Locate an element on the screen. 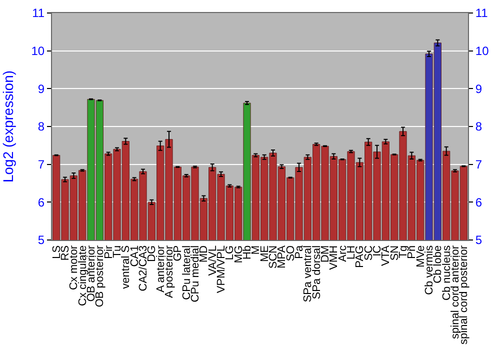 The image size is (500, 350). x-tick-label: A posterior is located at coordinates (170, 271).